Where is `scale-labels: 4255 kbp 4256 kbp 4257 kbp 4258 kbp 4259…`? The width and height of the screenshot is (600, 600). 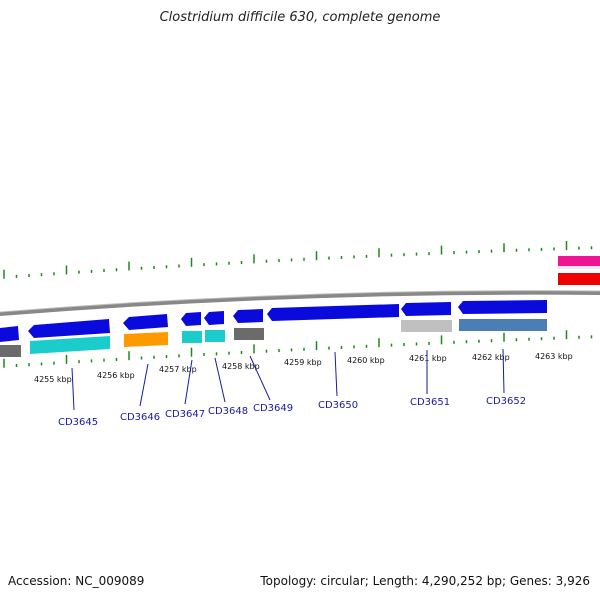
scale-labels: 4255 kbp 4256 kbp 4257 kbp 4258 kbp 4259… is located at coordinates (303, 368).